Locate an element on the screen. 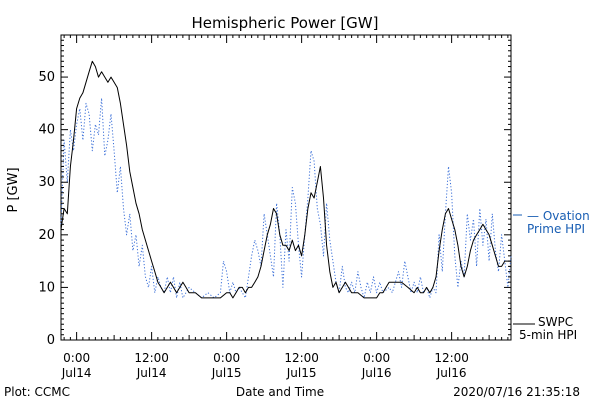 Image resolution: width=600 pixels, height=400 pixels. legend-ovation-line2: Prime HPI is located at coordinates (556, 229).